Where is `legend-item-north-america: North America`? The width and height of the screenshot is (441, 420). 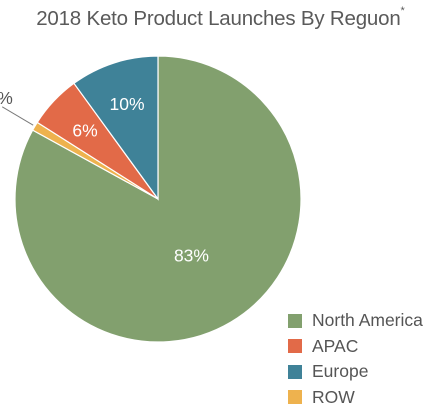 legend-item-north-america: North America is located at coordinates (355, 321).